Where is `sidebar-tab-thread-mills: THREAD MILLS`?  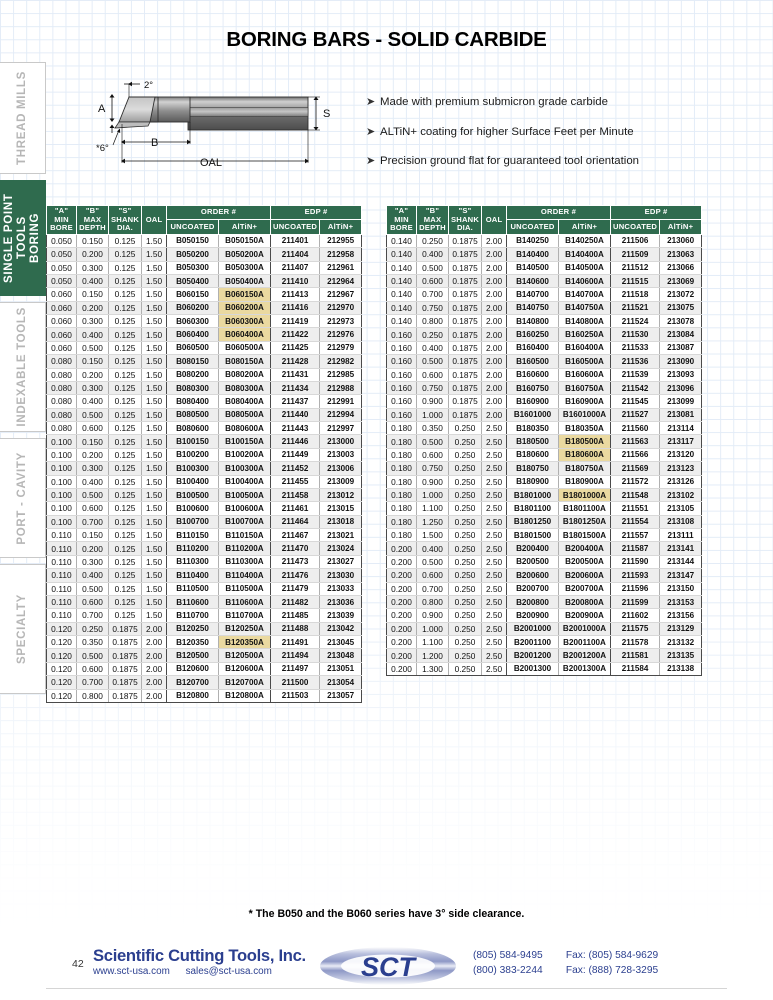 sidebar-tab-thread-mills: THREAD MILLS is located at coordinates (23, 118).